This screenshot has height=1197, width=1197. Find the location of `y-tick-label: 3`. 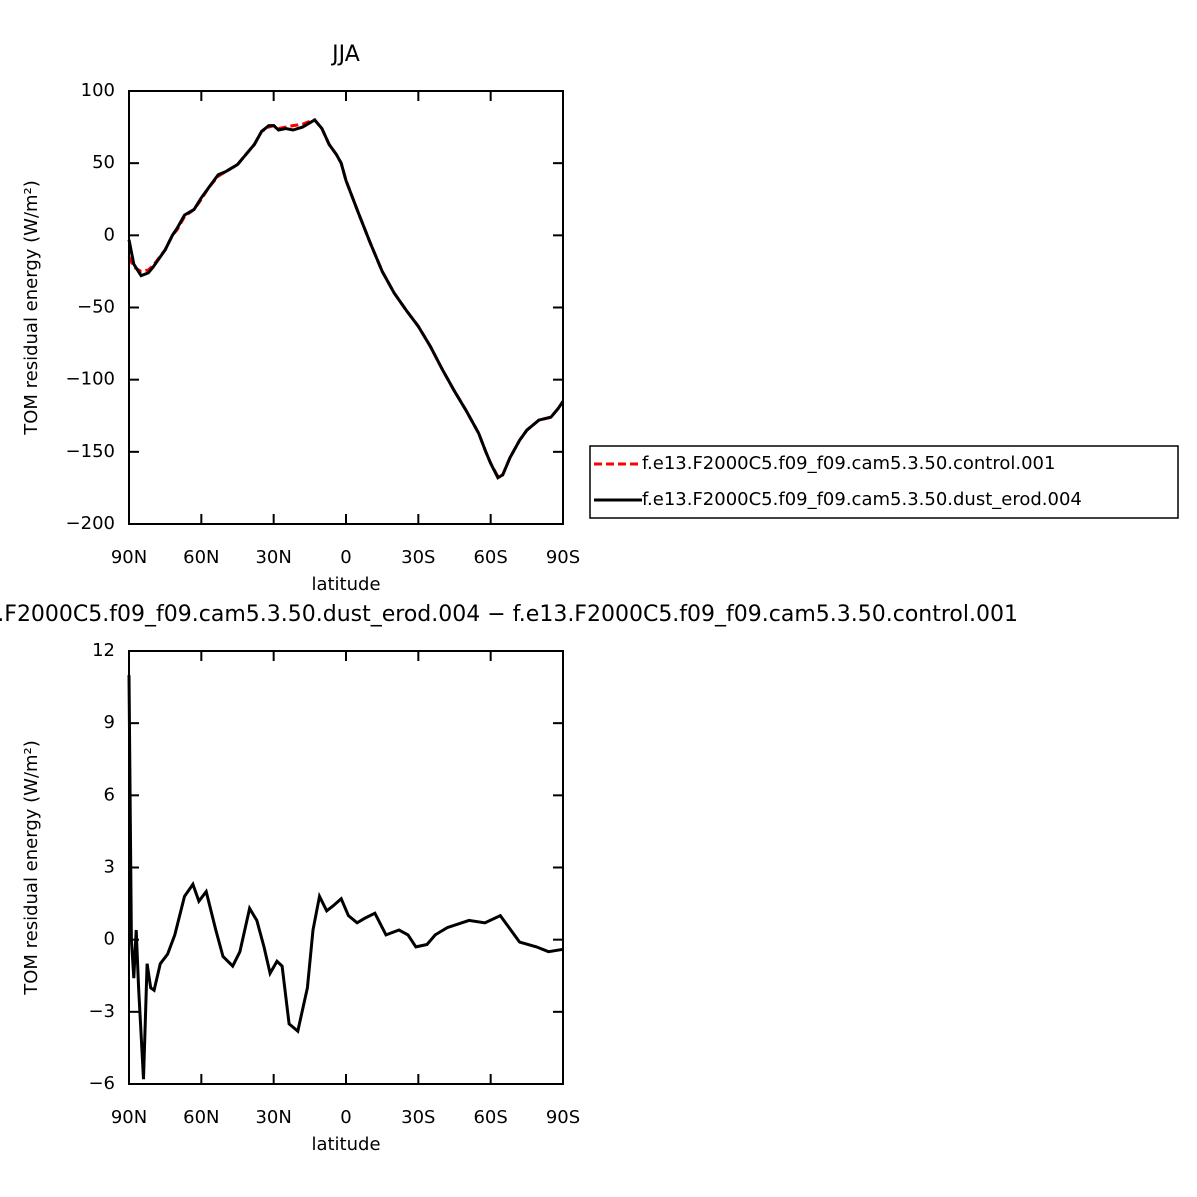

y-tick-label: 3 is located at coordinates (109, 867).